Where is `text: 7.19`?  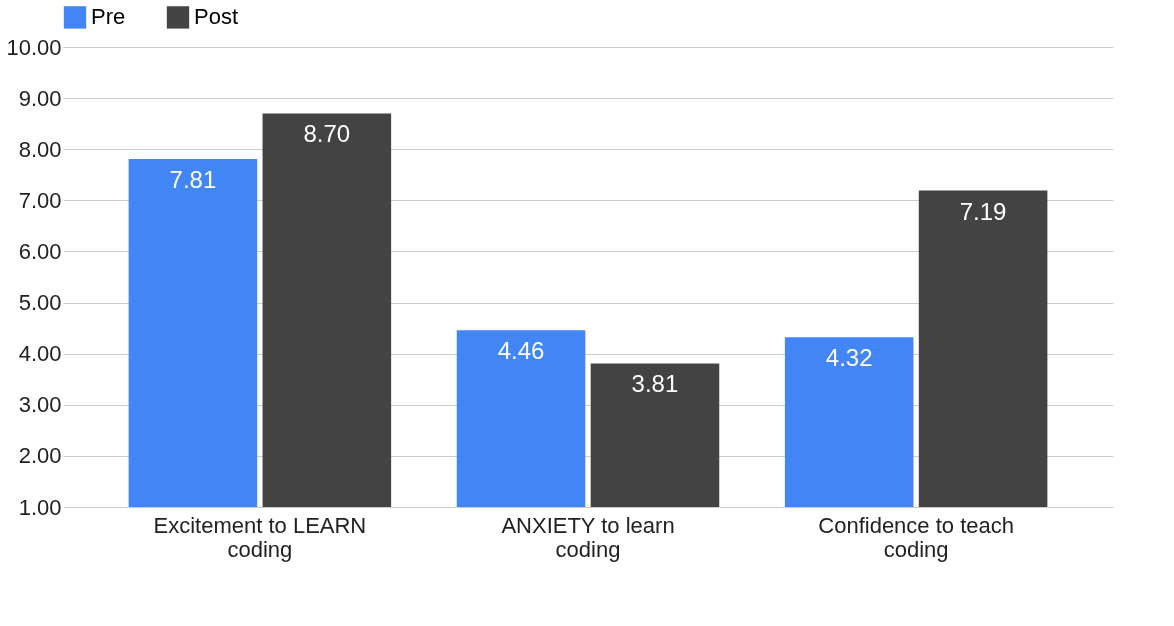 text: 7.19 is located at coordinates (983, 211).